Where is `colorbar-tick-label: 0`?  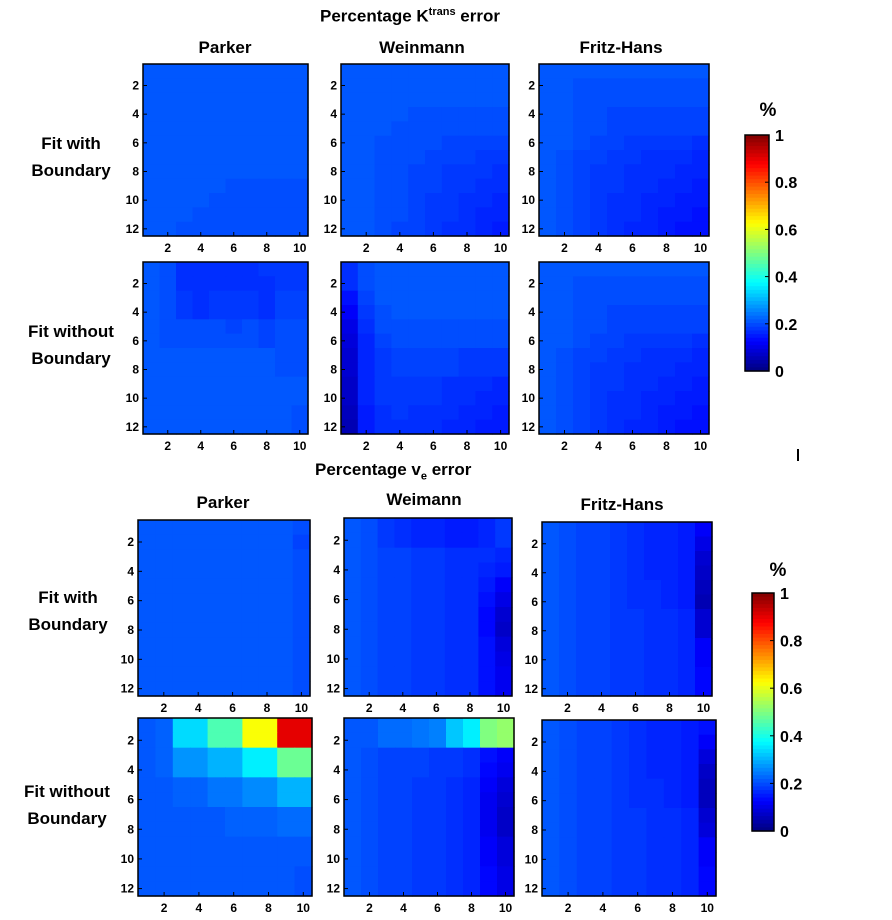
colorbar-tick-label: 0 is located at coordinates (784, 832).